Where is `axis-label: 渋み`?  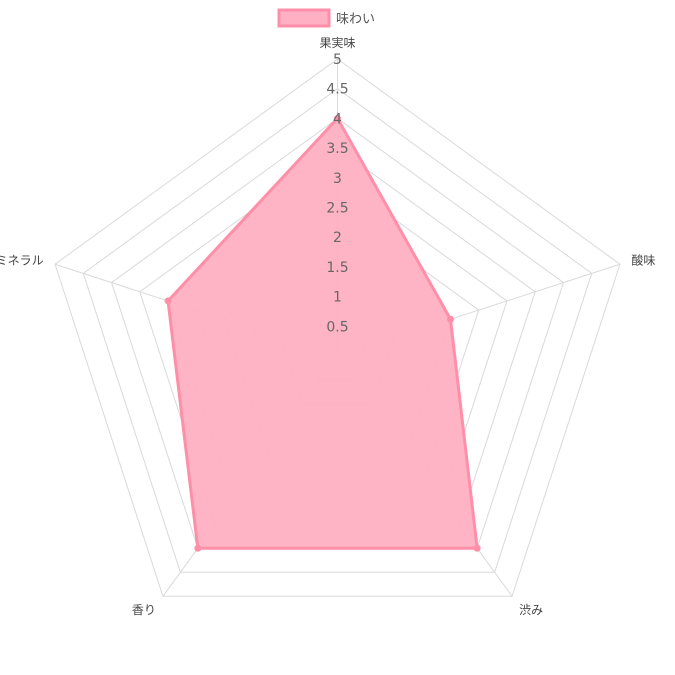 axis-label: 渋み is located at coordinates (531, 610).